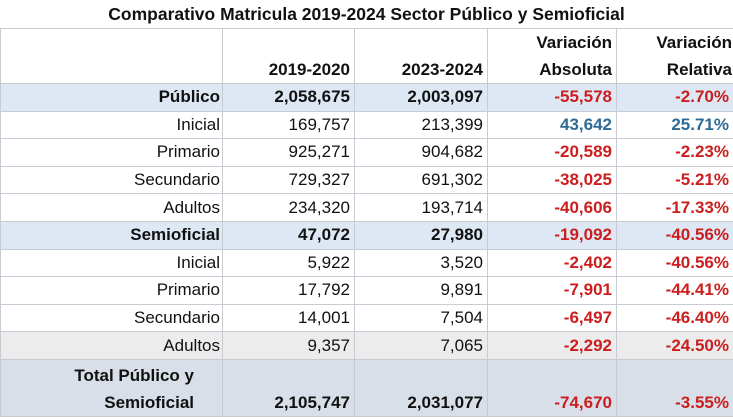 The height and width of the screenshot is (419, 733). Describe the element at coordinates (552, 235) in the screenshot. I see `cell-abs: -19,092` at that location.